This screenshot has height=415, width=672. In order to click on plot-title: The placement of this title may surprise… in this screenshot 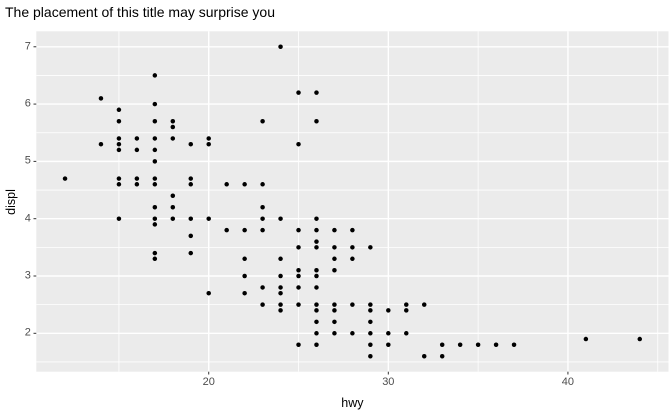, I will do `click(140, 12)`.